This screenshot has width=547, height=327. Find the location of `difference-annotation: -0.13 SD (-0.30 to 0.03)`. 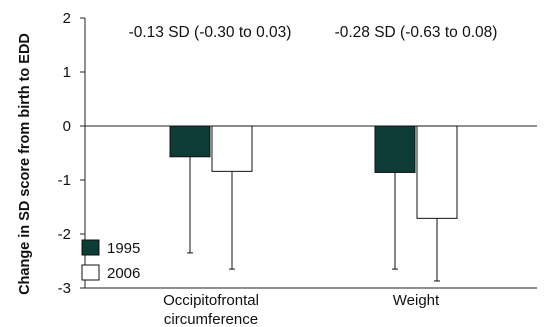

difference-annotation: -0.13 SD (-0.30 to 0.03) is located at coordinates (210, 32).